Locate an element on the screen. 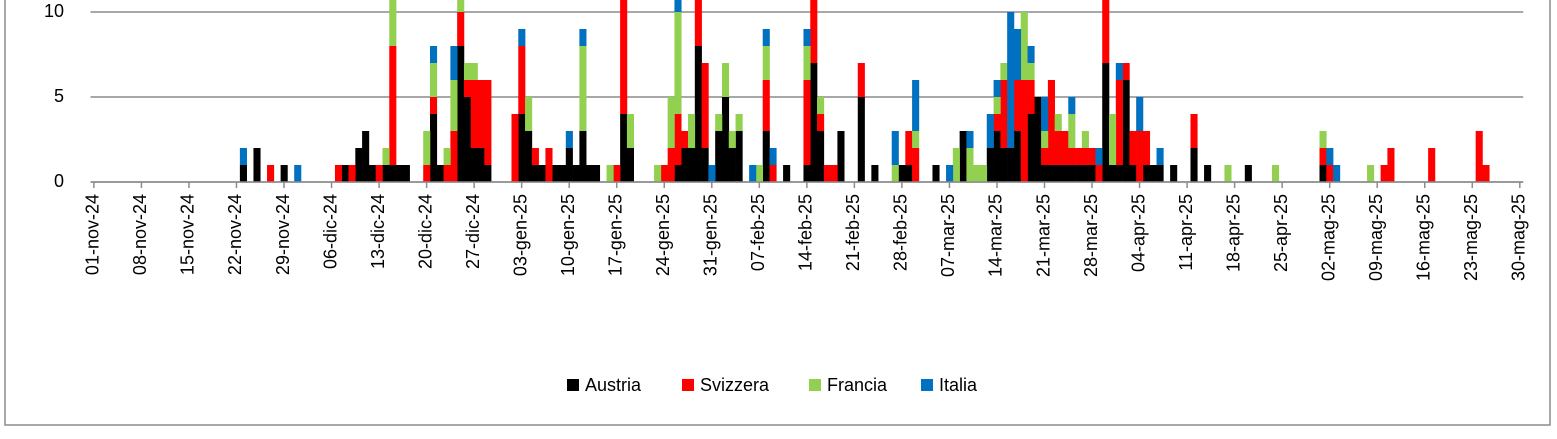  legend-swatch is located at coordinates (815, 385).